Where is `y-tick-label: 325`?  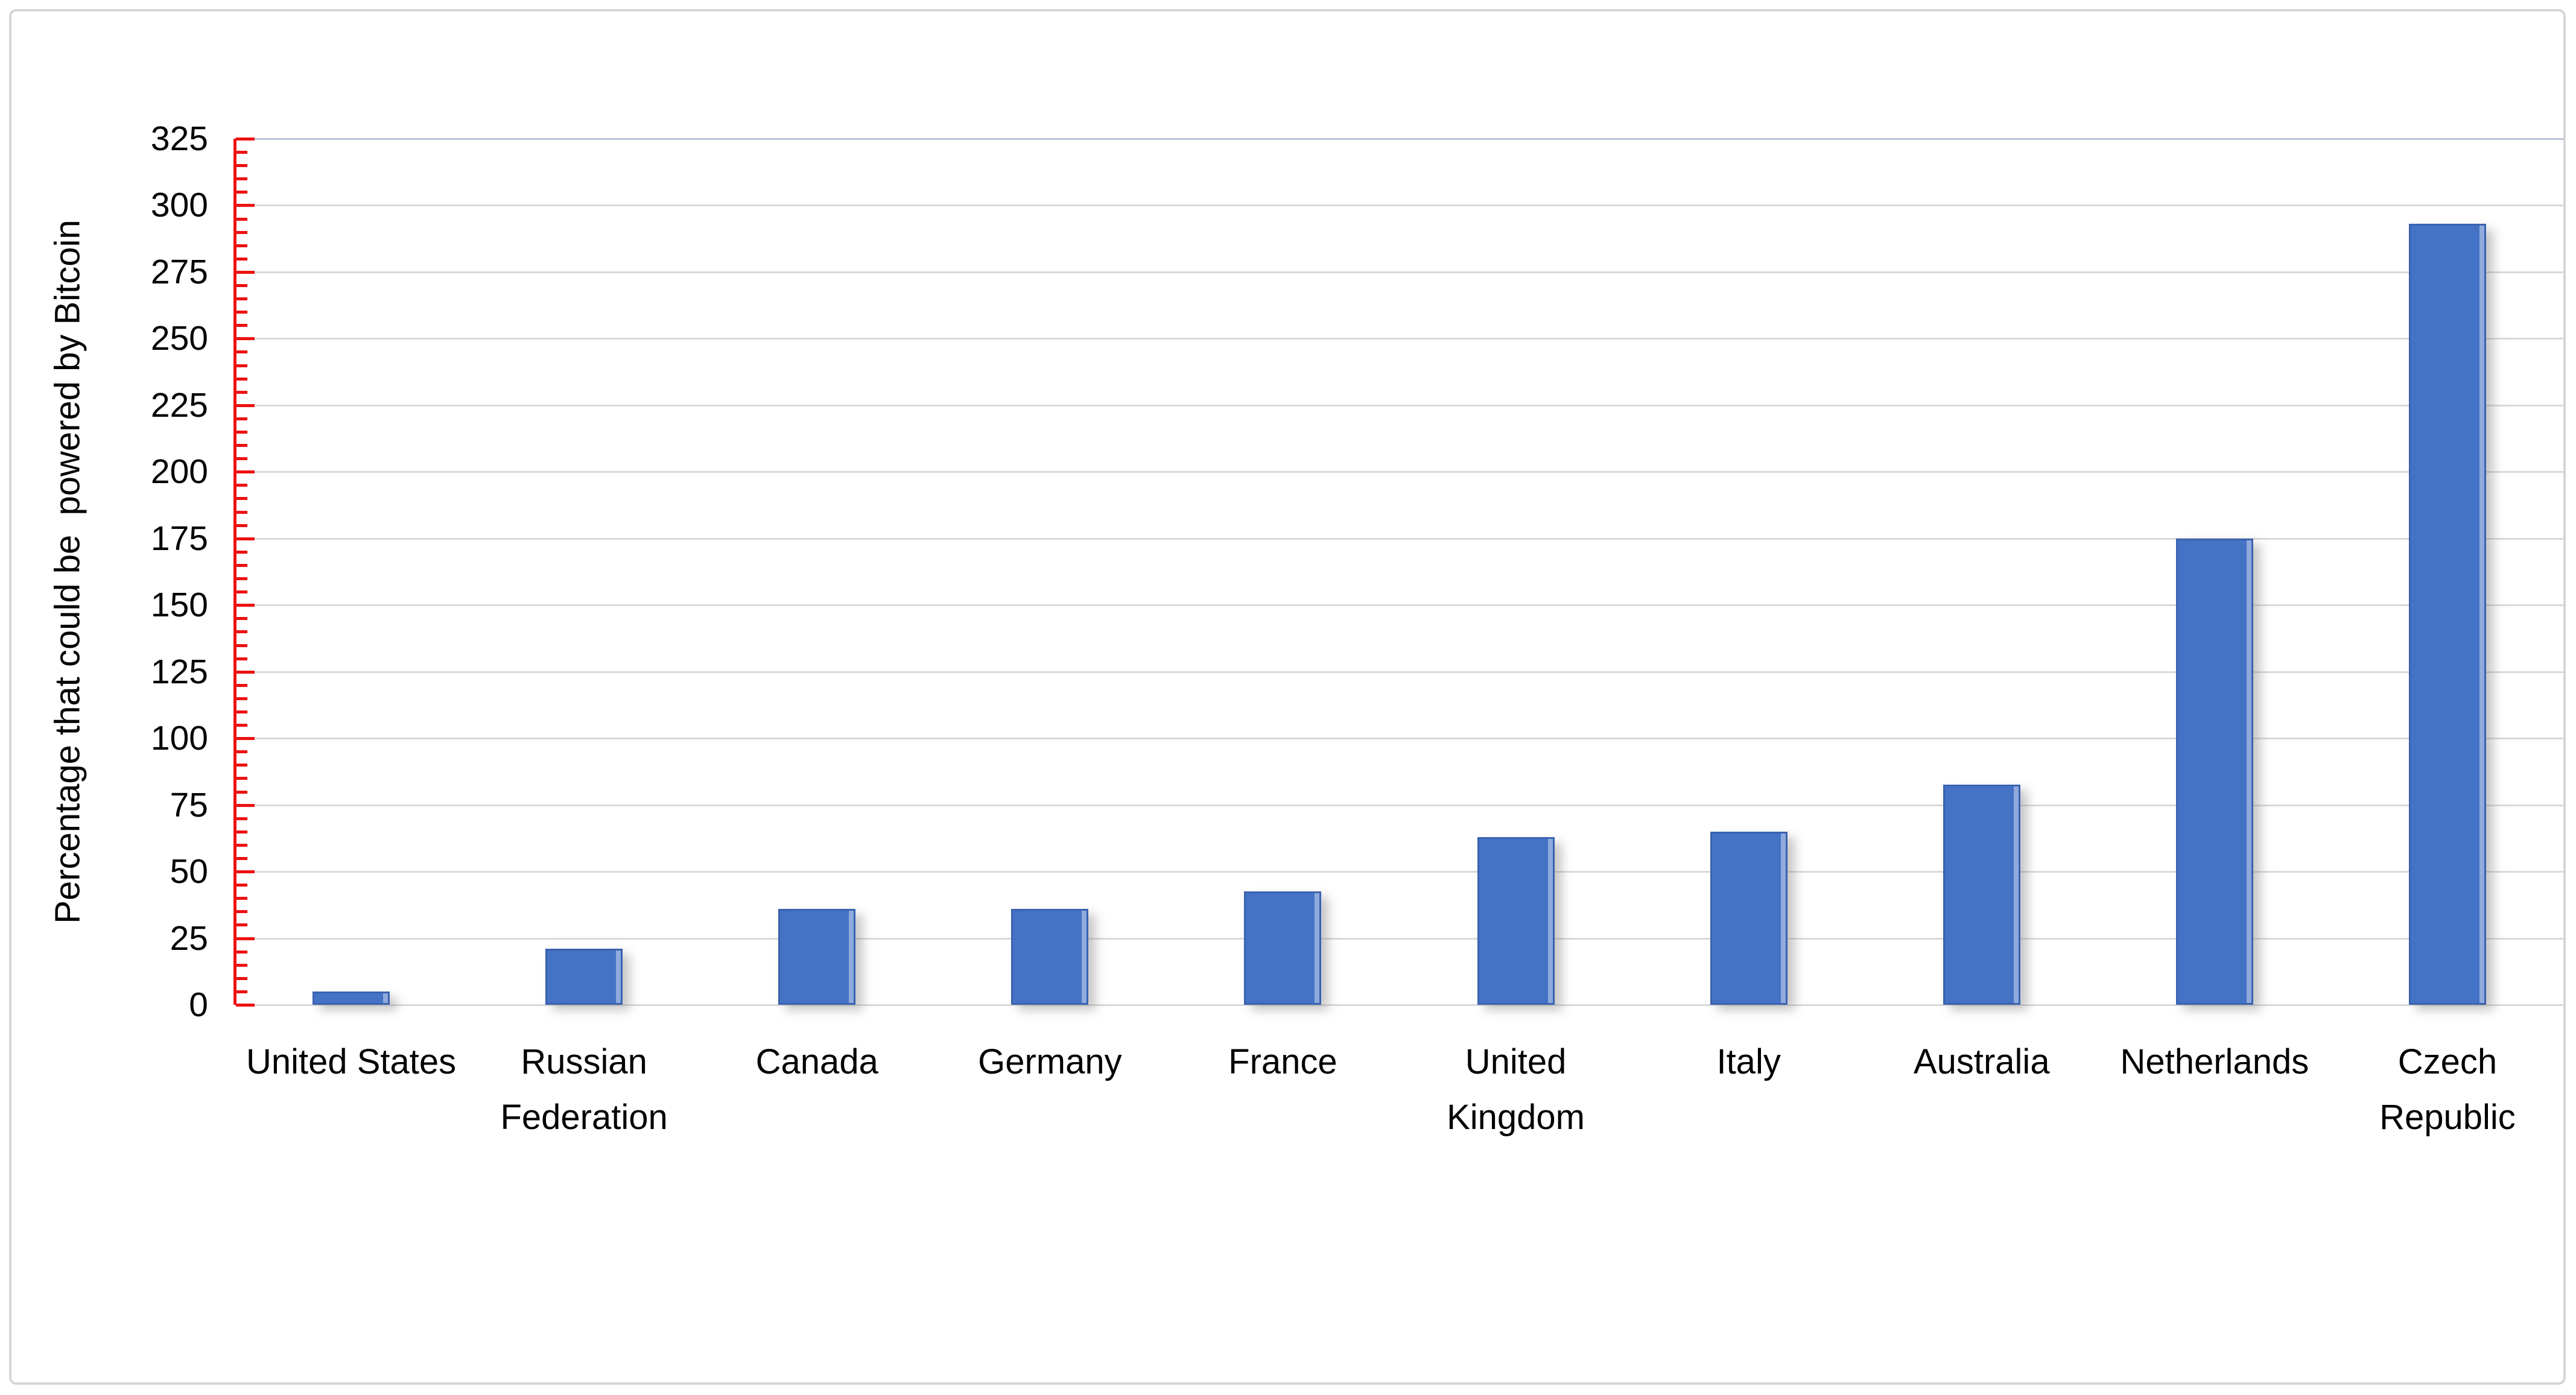
y-tick-label: 325 is located at coordinates (179, 138).